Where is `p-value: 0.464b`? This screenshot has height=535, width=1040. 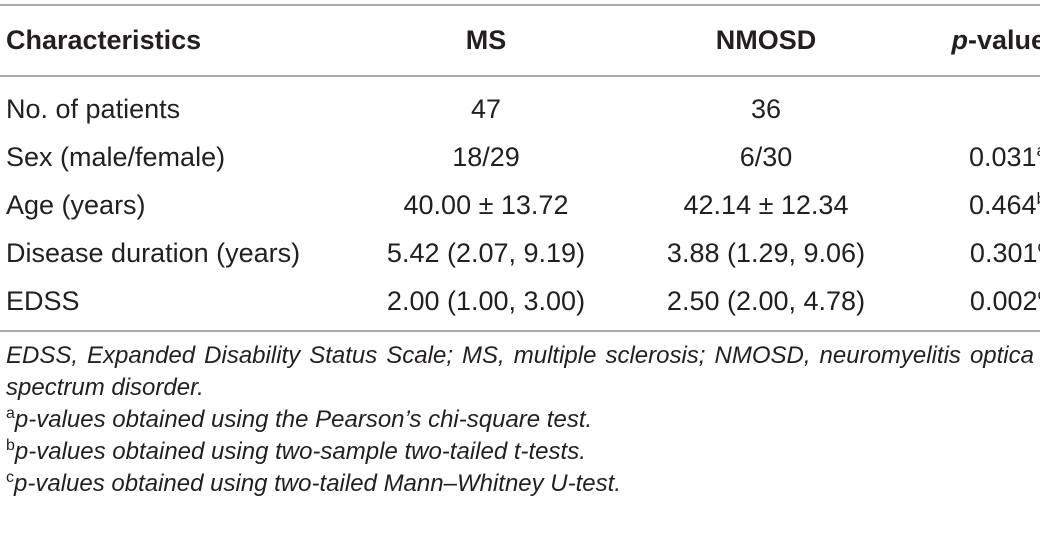
p-value: 0.464b is located at coordinates (968, 205).